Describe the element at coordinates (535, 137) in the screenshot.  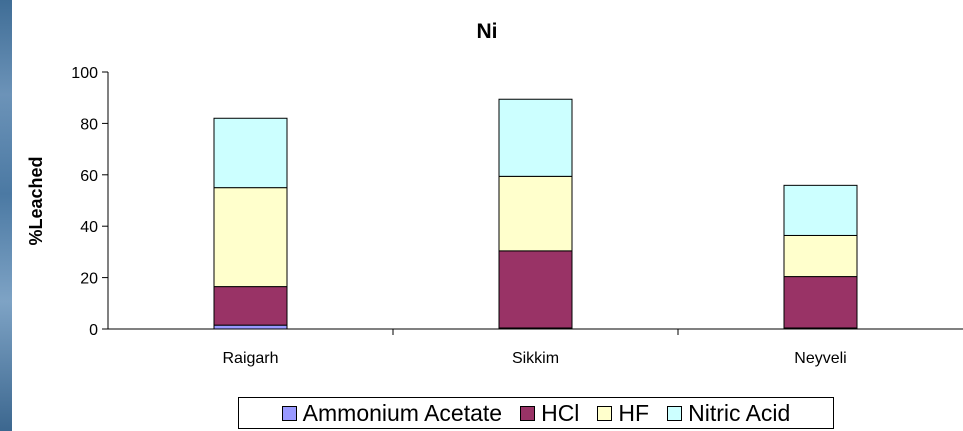
I see `bar-segment-sikkim-nitric-acid` at that location.